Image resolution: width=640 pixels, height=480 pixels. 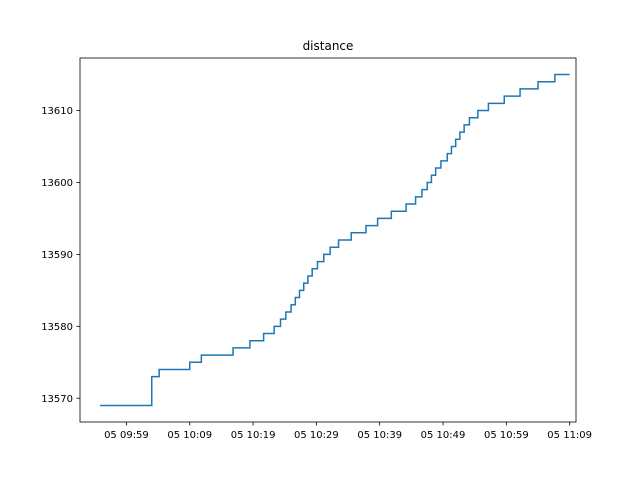 I want to click on x-tick-label: 05 11:09, so click(x=569, y=435).